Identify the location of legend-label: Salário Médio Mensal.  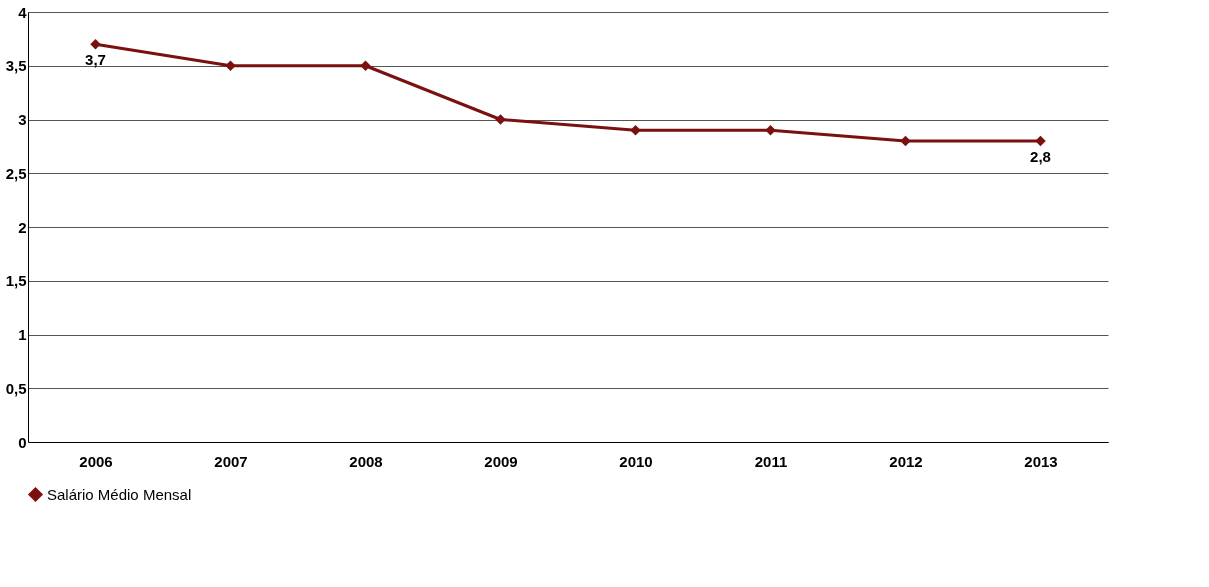
(119, 494).